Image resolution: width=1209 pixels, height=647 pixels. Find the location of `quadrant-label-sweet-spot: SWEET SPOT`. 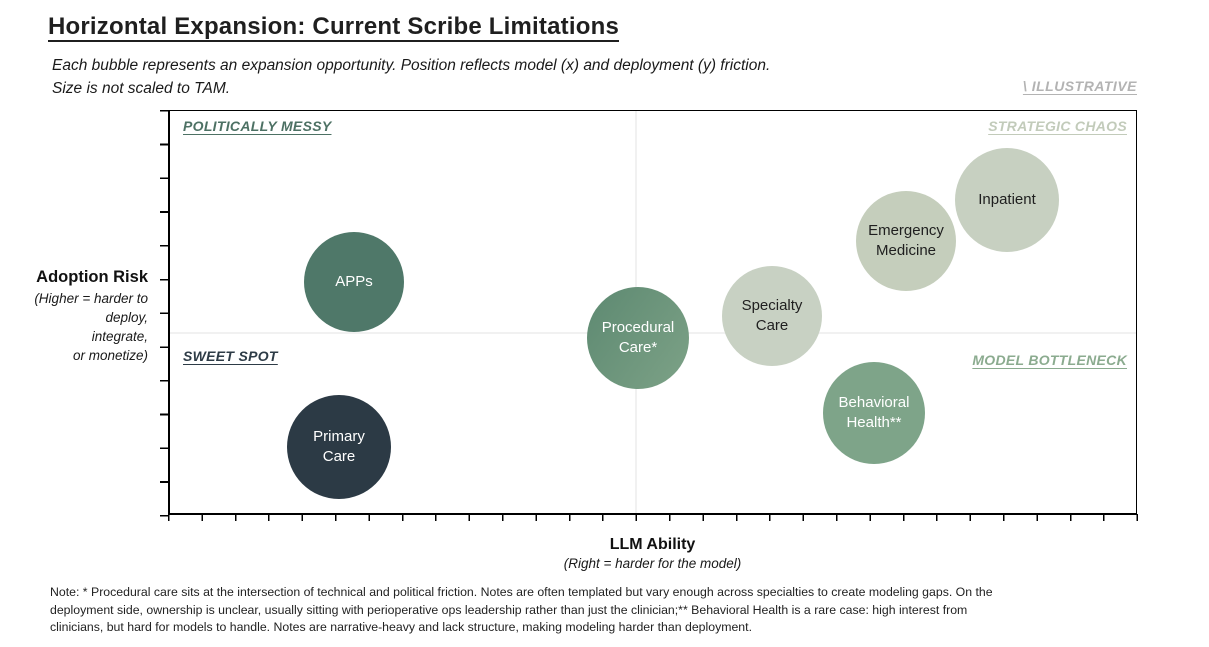

quadrant-label-sweet-spot: SWEET SPOT is located at coordinates (230, 356).